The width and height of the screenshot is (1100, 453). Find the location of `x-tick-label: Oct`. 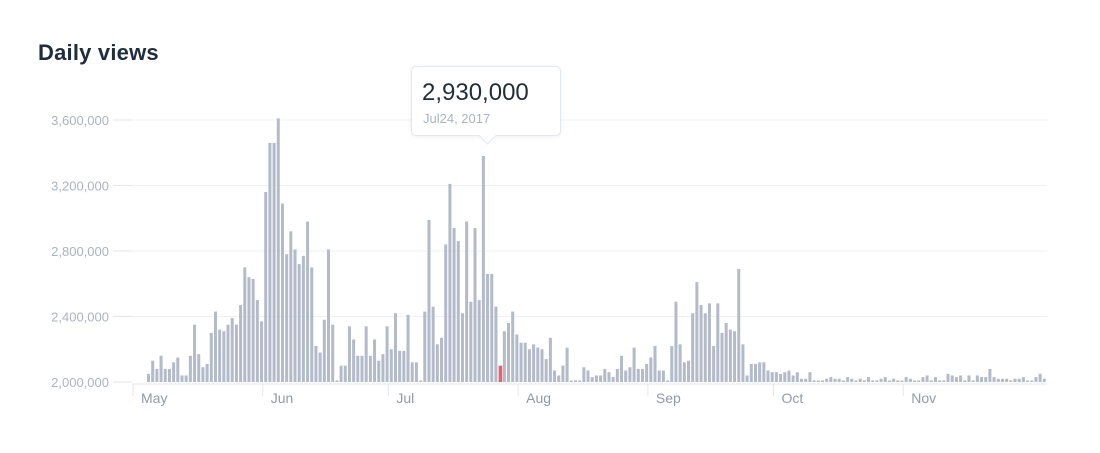

x-tick-label: Oct is located at coordinates (792, 398).